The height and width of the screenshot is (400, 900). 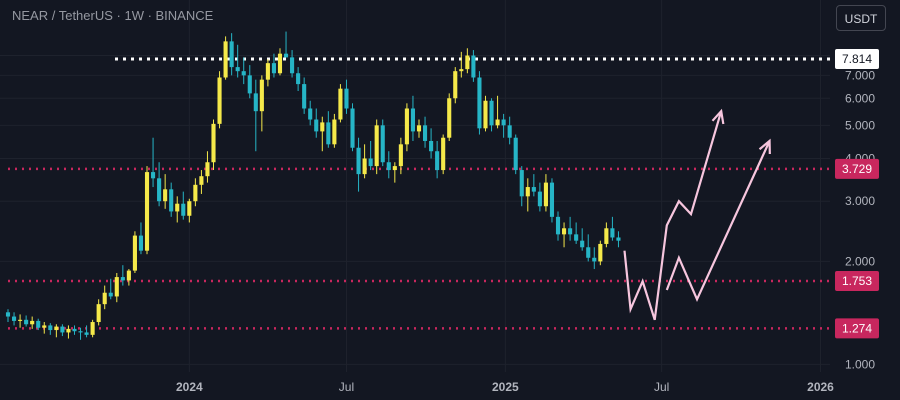 I want to click on x-tick-label-4: 2026, so click(x=820, y=387).